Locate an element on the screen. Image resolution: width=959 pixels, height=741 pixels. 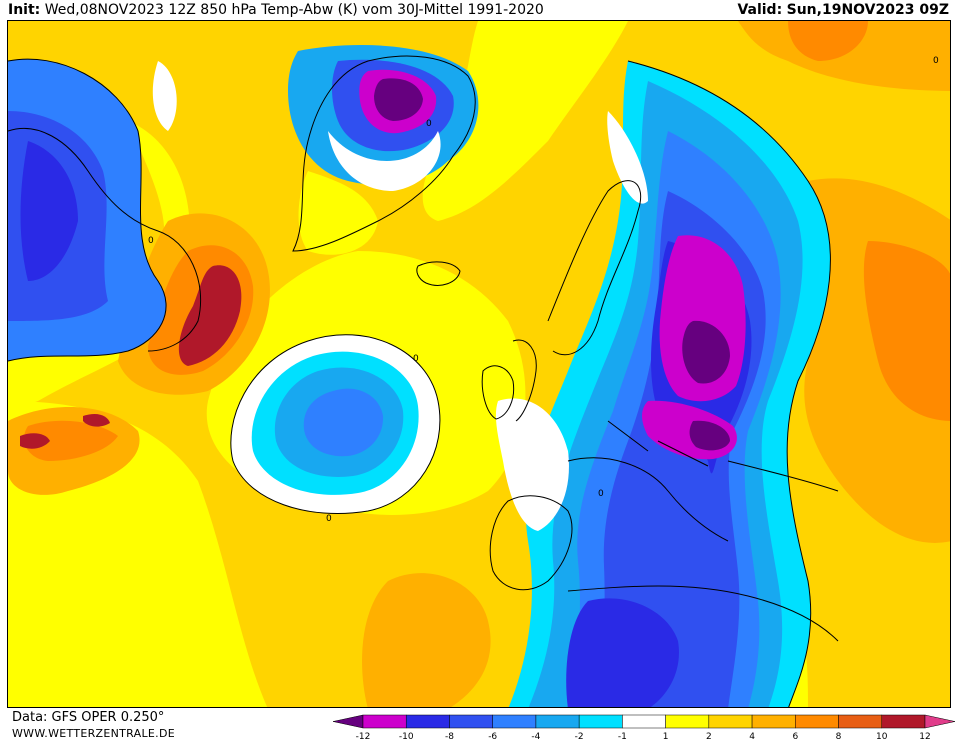
site-url: WWW.WETTERZENTRALE.DE is located at coordinates (93, 733).